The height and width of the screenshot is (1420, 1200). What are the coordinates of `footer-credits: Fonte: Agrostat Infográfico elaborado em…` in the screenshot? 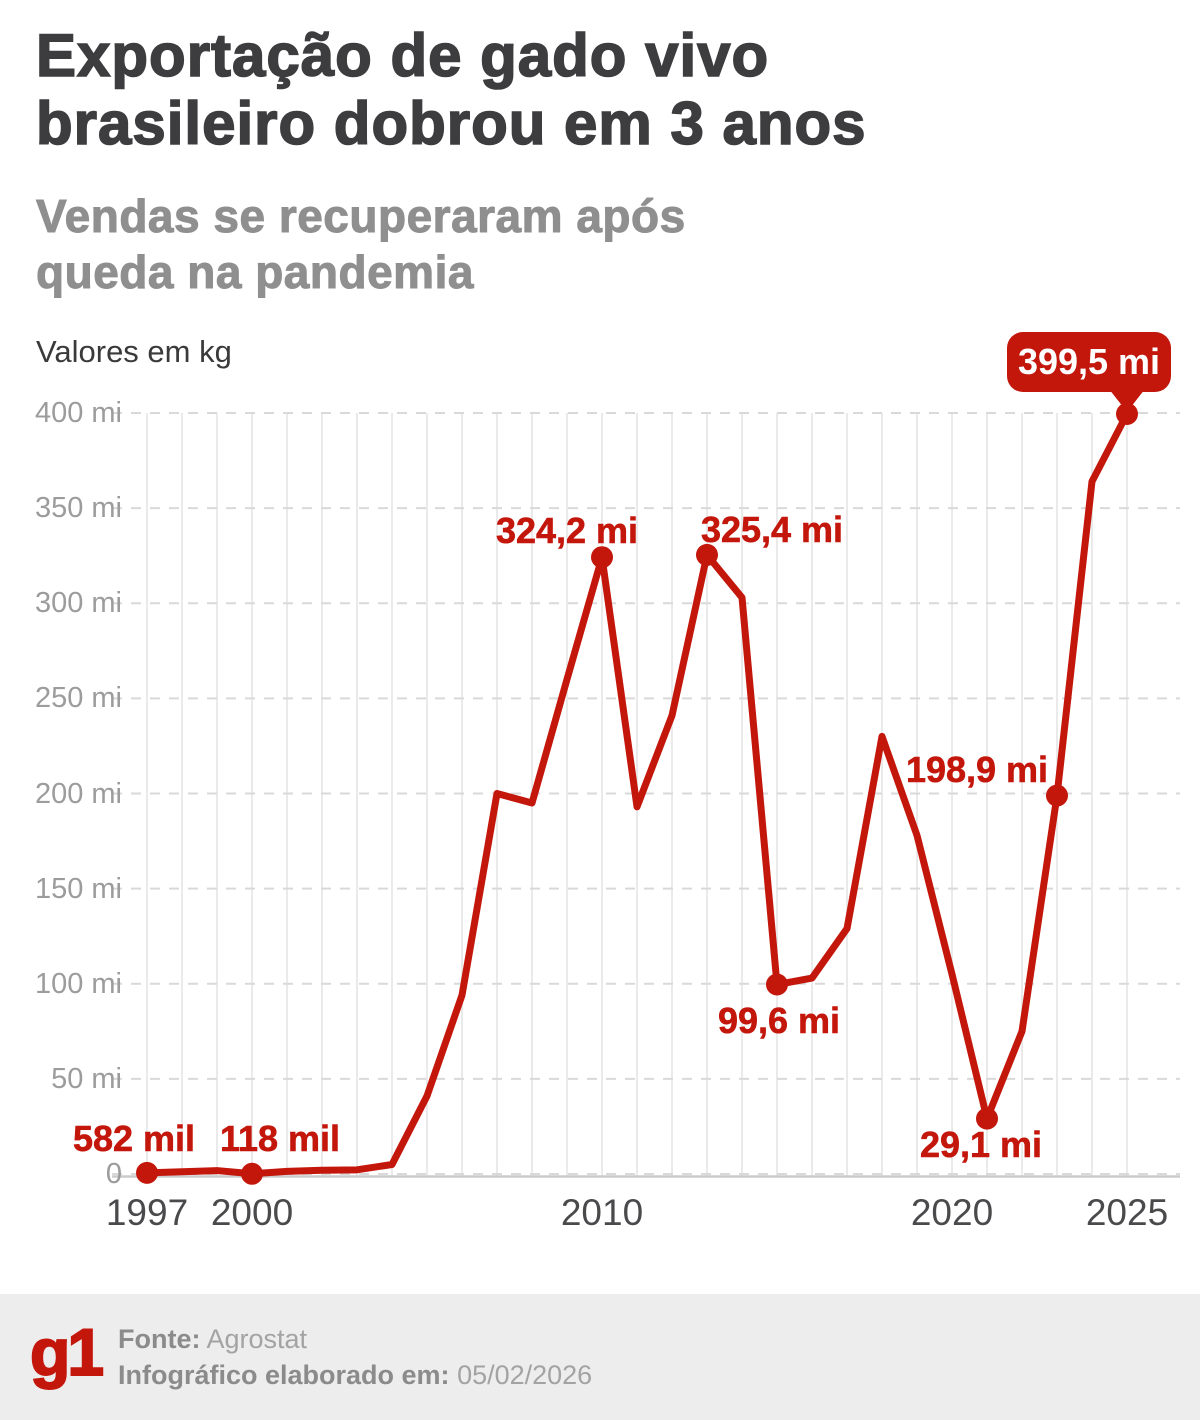 It's located at (355, 1357).